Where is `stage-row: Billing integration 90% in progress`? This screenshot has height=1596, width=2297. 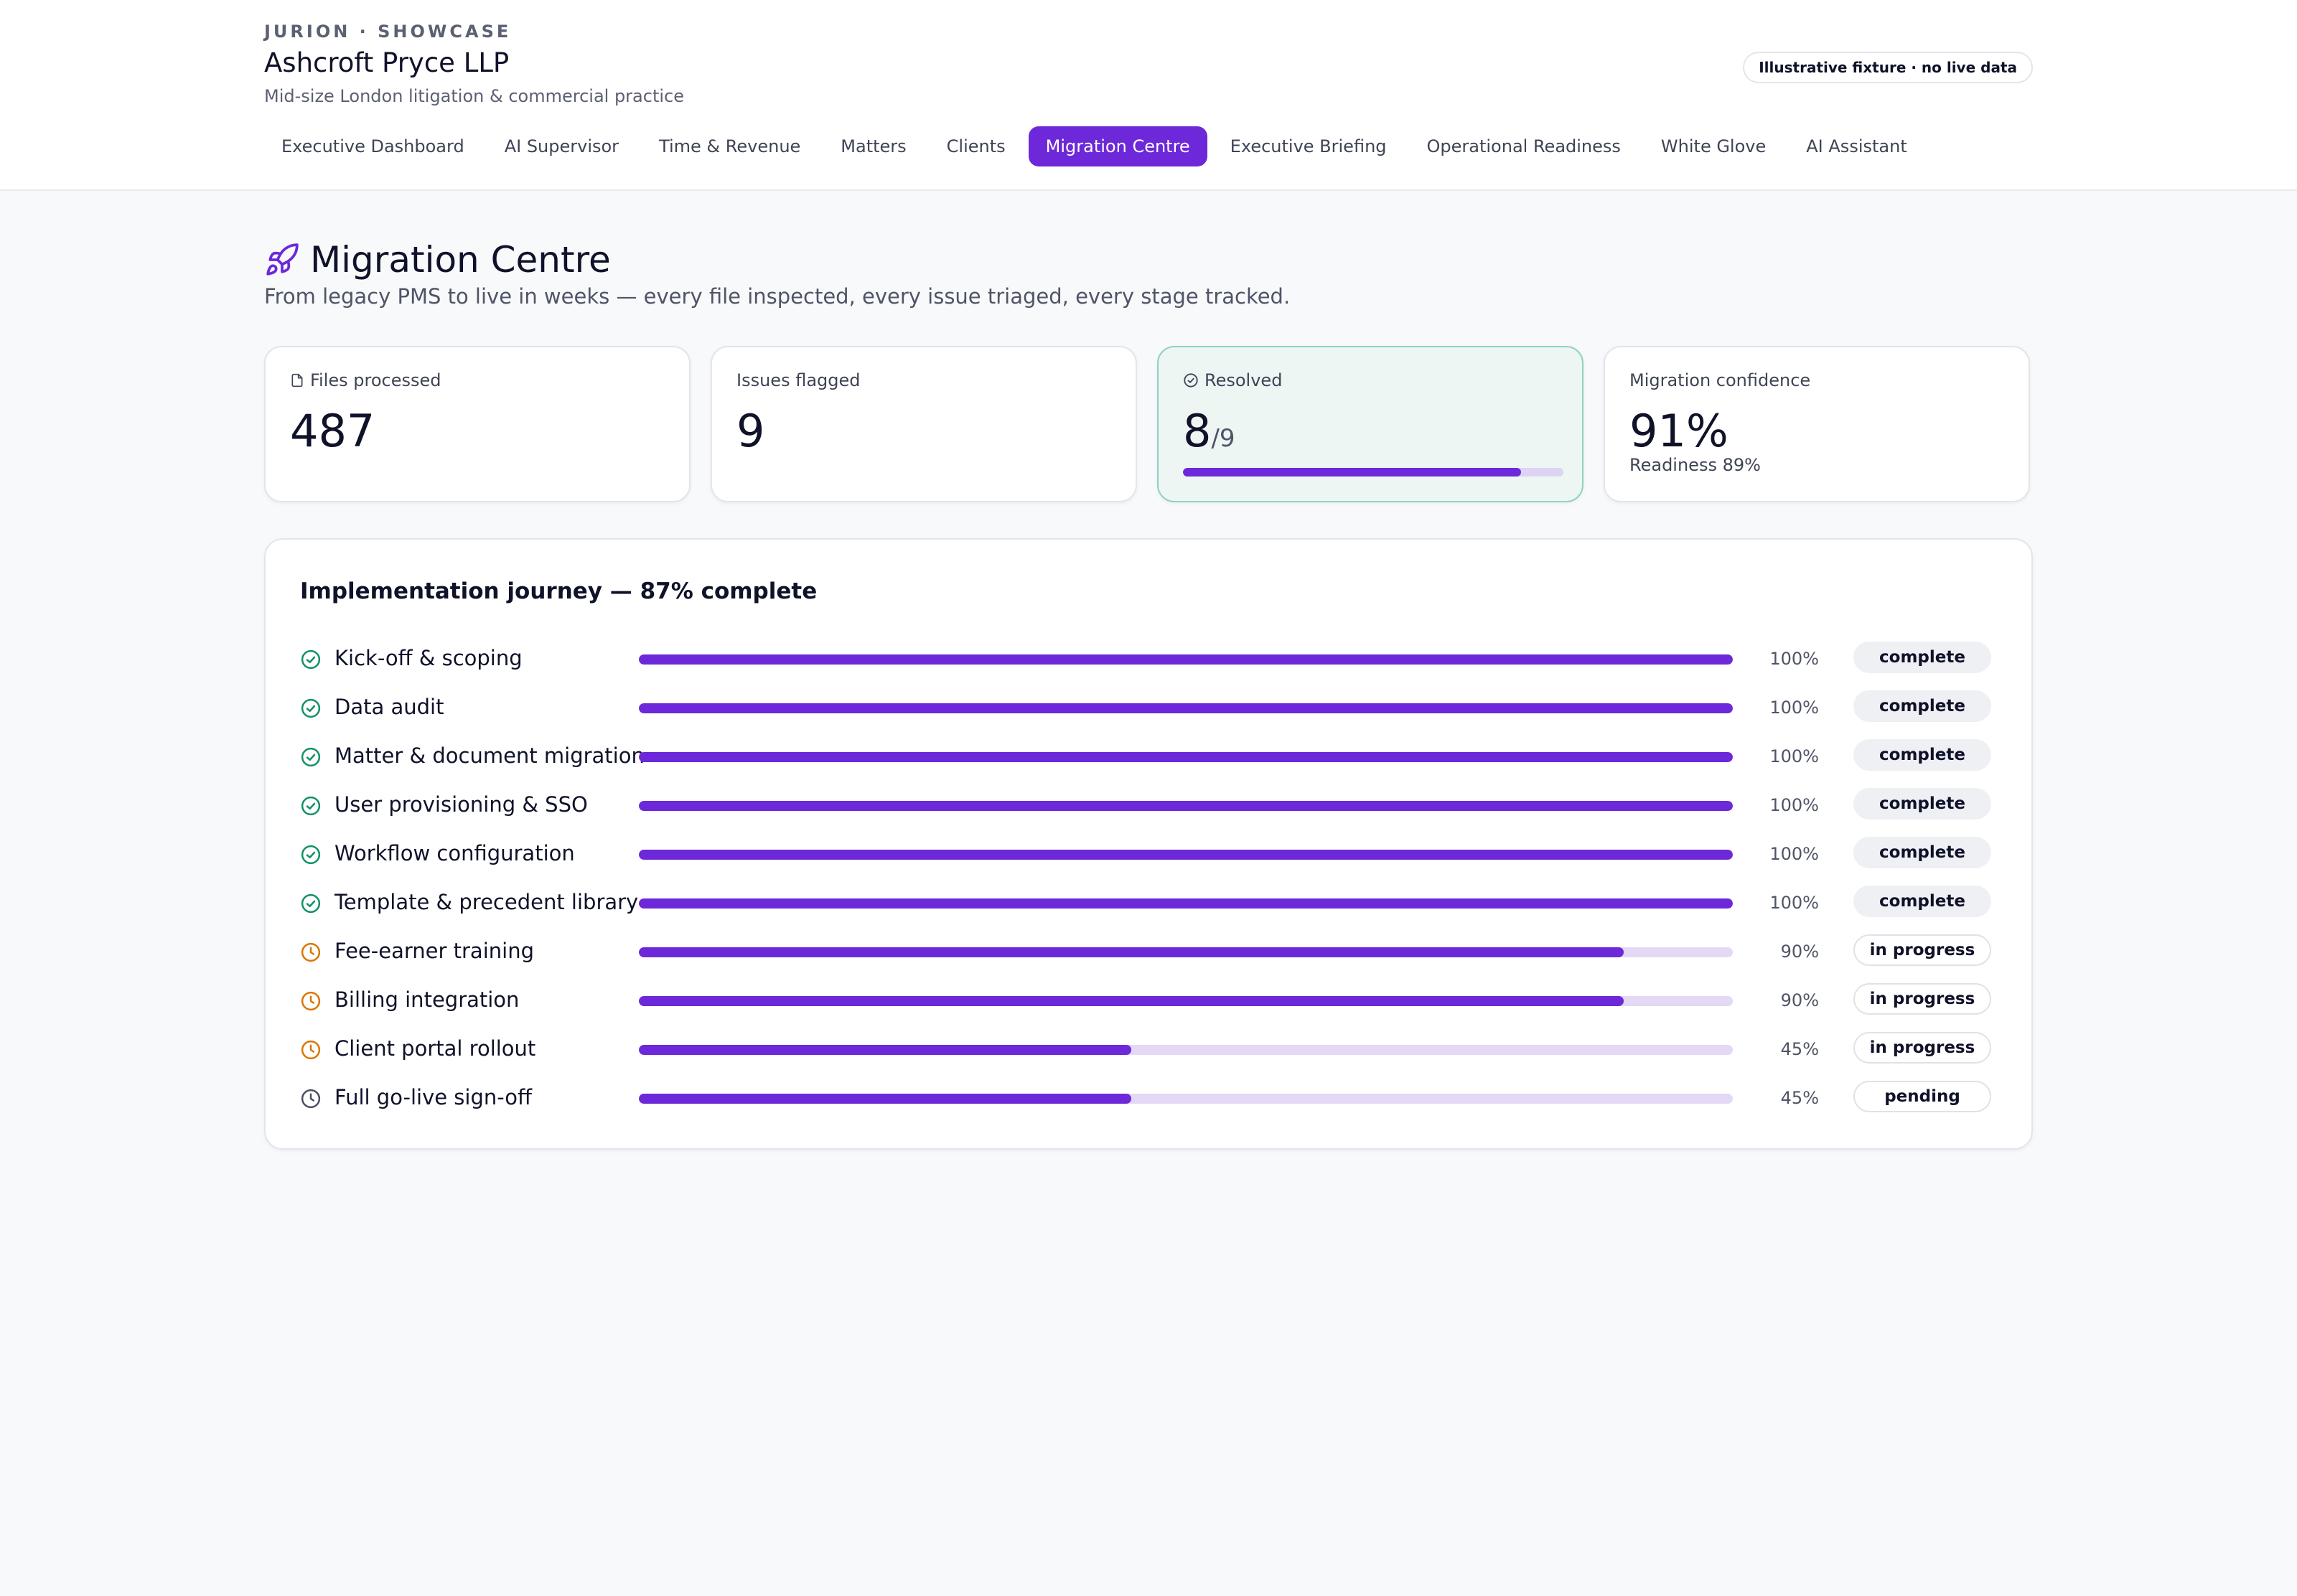 stage-row: Billing integration 90% in progress is located at coordinates (1149, 1000).